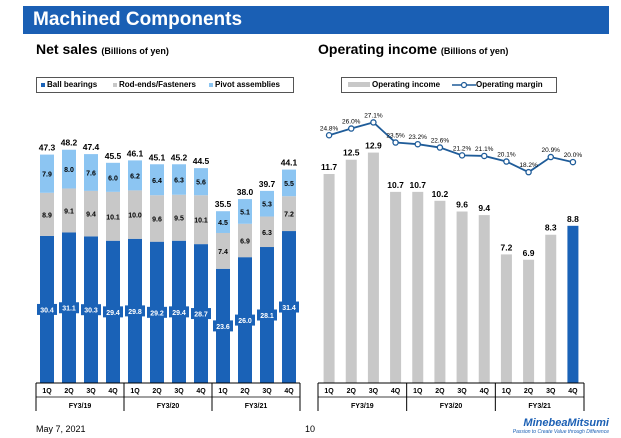 The height and width of the screenshot is (438, 621). What do you see at coordinates (289, 163) in the screenshot?
I see `net-sales-total-label: 44.1` at bounding box center [289, 163].